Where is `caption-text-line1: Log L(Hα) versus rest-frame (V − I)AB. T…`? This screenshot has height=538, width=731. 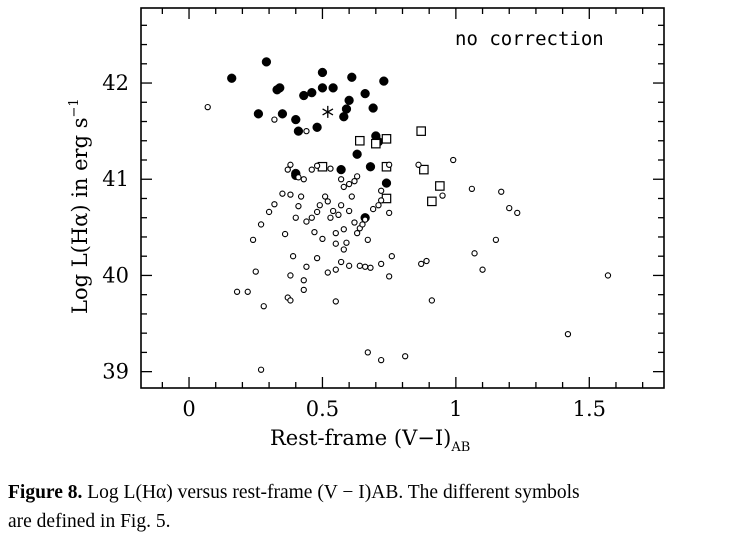 caption-text-line1: Log L(Hα) versus rest-frame (V − I)AB. T… is located at coordinates (333, 492).